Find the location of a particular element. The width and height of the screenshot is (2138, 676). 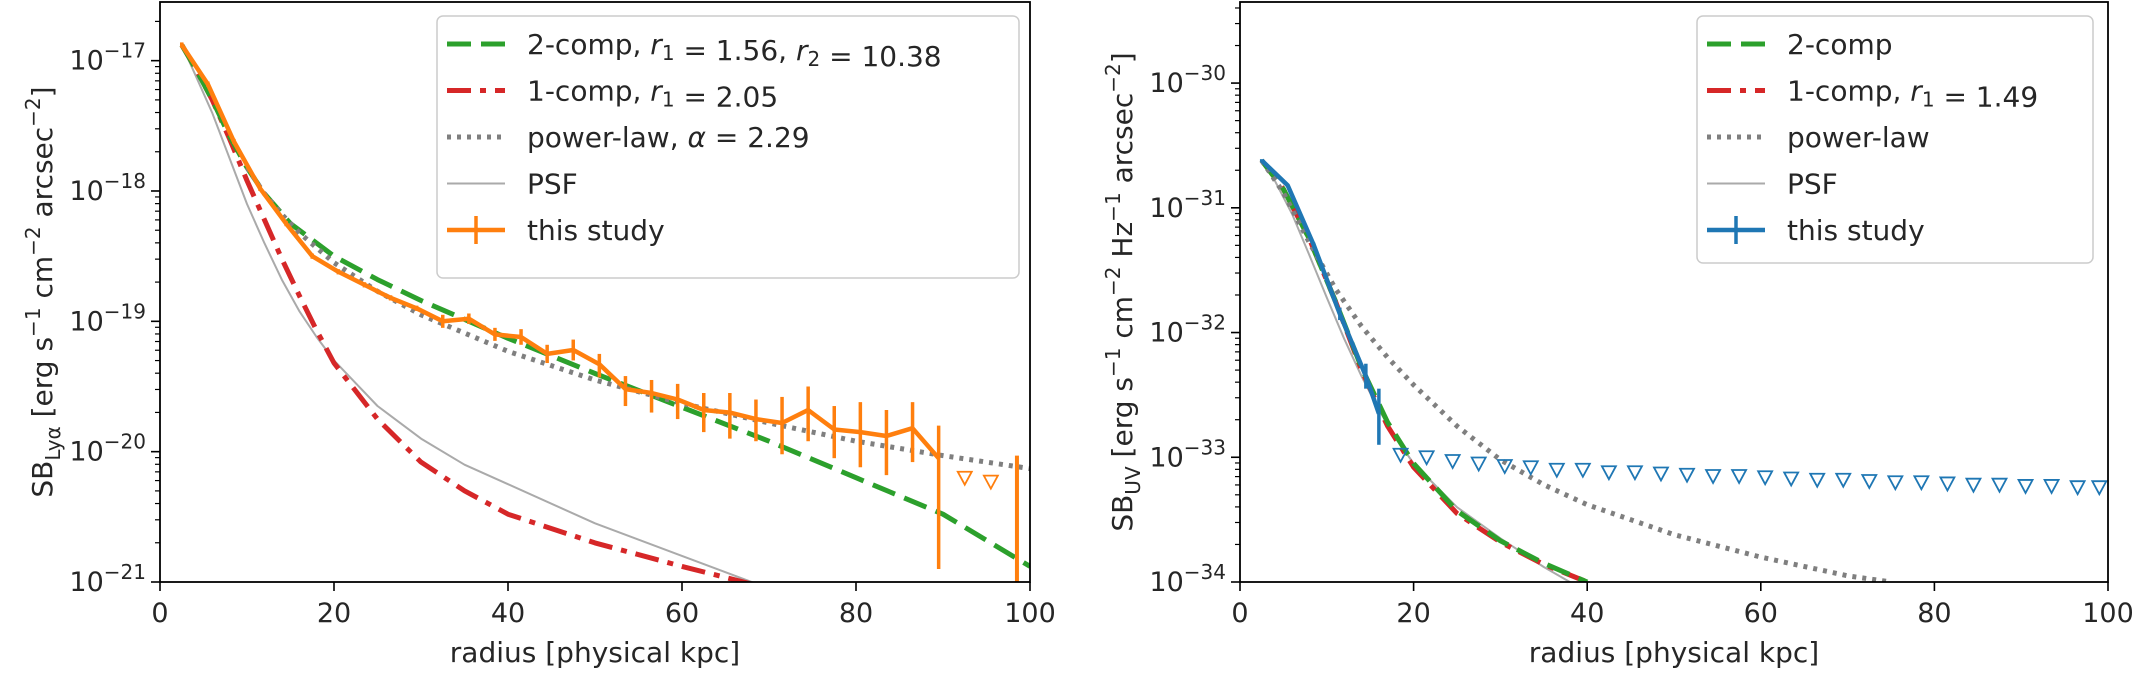

series-line-one_comp is located at coordinates (1424, 370).